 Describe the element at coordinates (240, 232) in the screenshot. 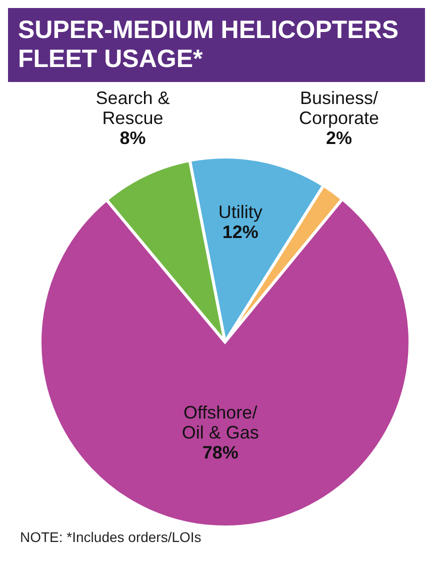

I see `data-label: 12%` at that location.